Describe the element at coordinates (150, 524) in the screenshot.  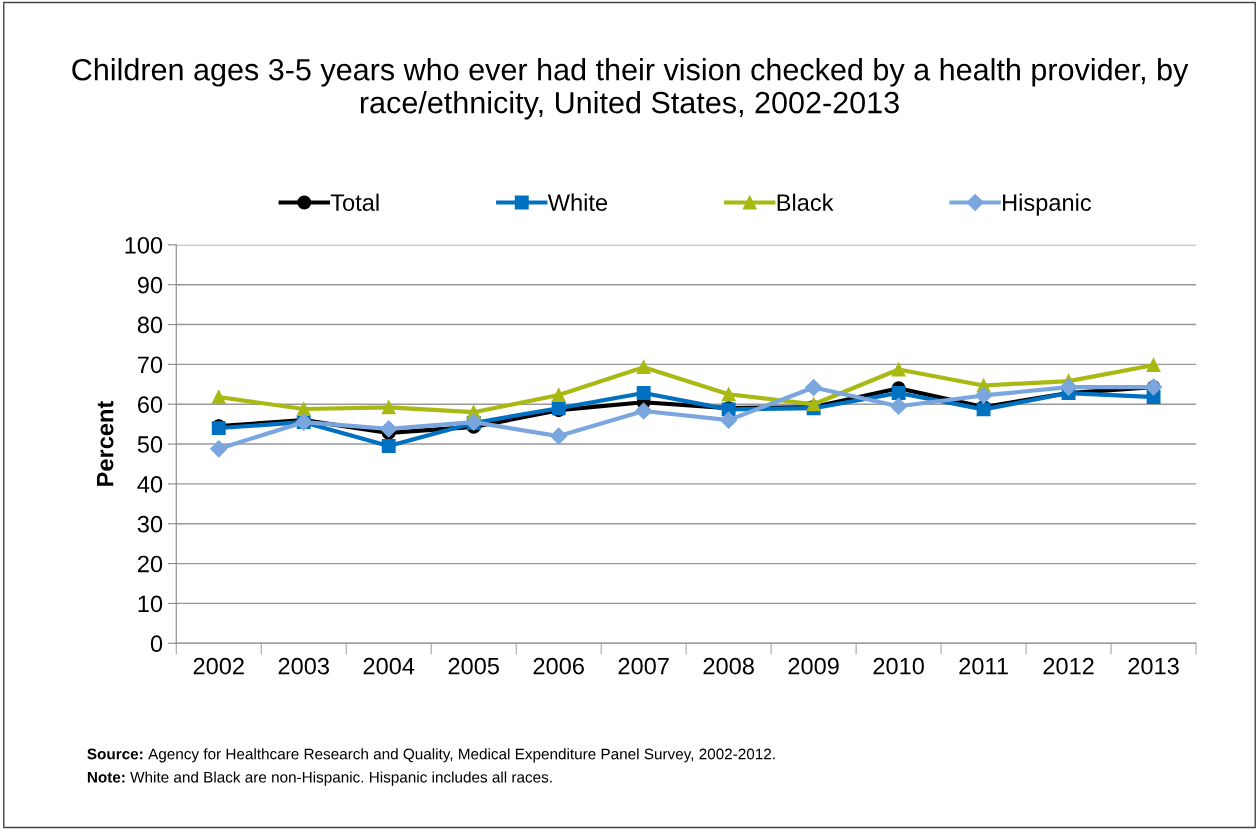
I see `y-tick-label: 30` at that location.